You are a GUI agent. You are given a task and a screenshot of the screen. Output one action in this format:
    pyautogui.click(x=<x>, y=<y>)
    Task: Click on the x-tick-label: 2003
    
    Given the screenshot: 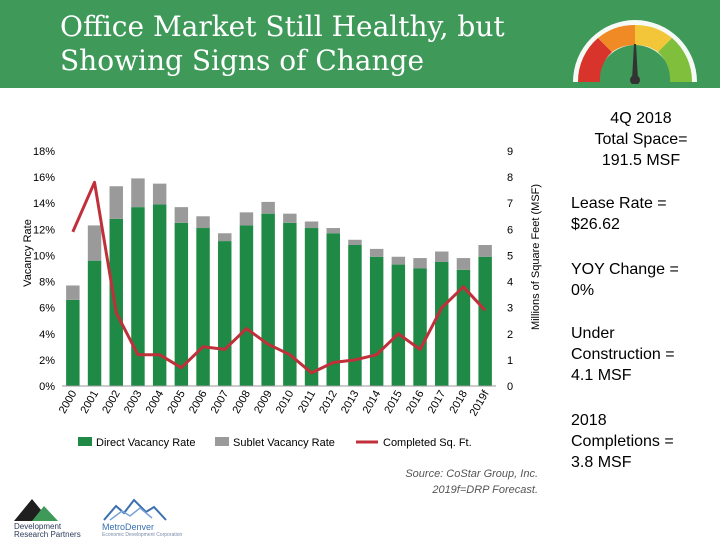 What is the action you would take?
    pyautogui.click(x=133, y=402)
    